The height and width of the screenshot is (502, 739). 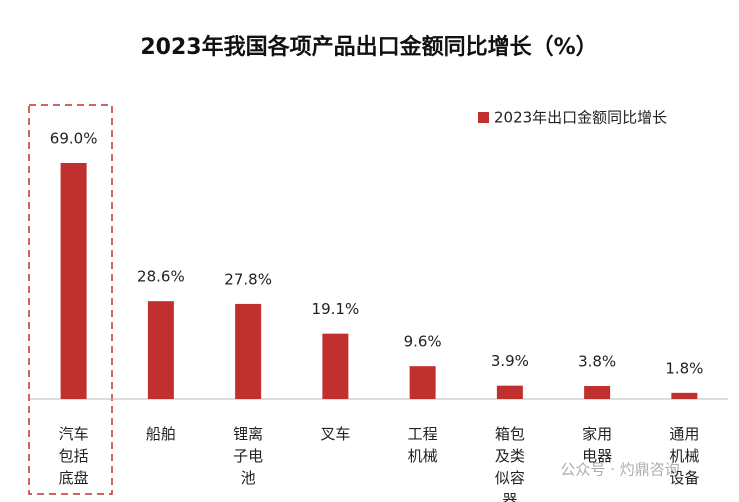 I want to click on x-tick-label: 通用机械设备, so click(x=684, y=456).